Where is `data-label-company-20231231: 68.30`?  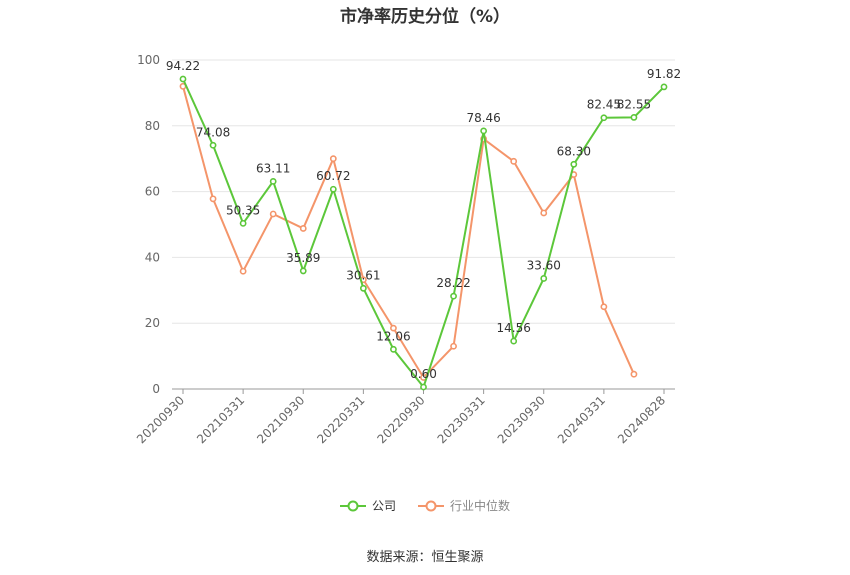
data-label-company-20231231: 68.30 is located at coordinates (574, 151).